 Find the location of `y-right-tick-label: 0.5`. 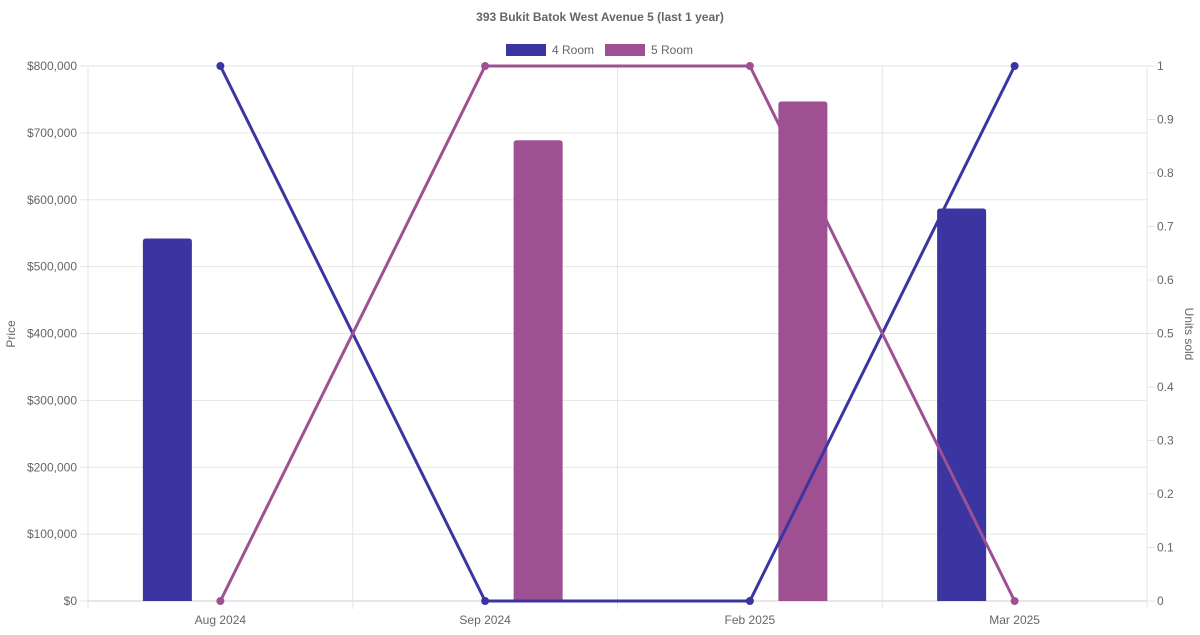

y-right-tick-label: 0.5 is located at coordinates (1165, 334).